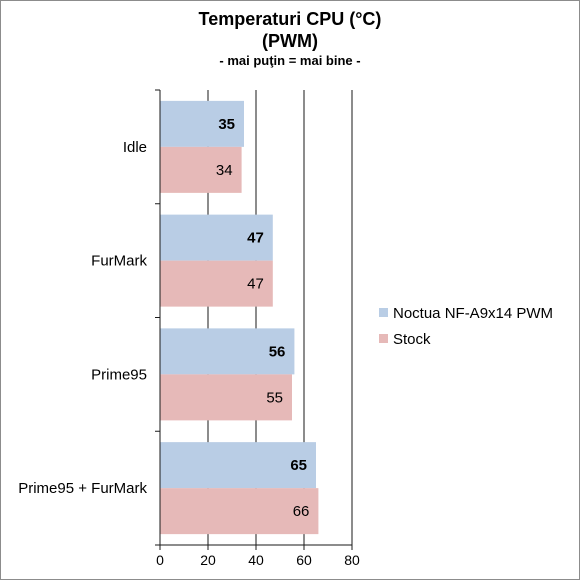 This screenshot has height=580, width=580. What do you see at coordinates (473, 313) in the screenshot?
I see `legend-label-0: Noctua NF-A9x14 PWM` at bounding box center [473, 313].